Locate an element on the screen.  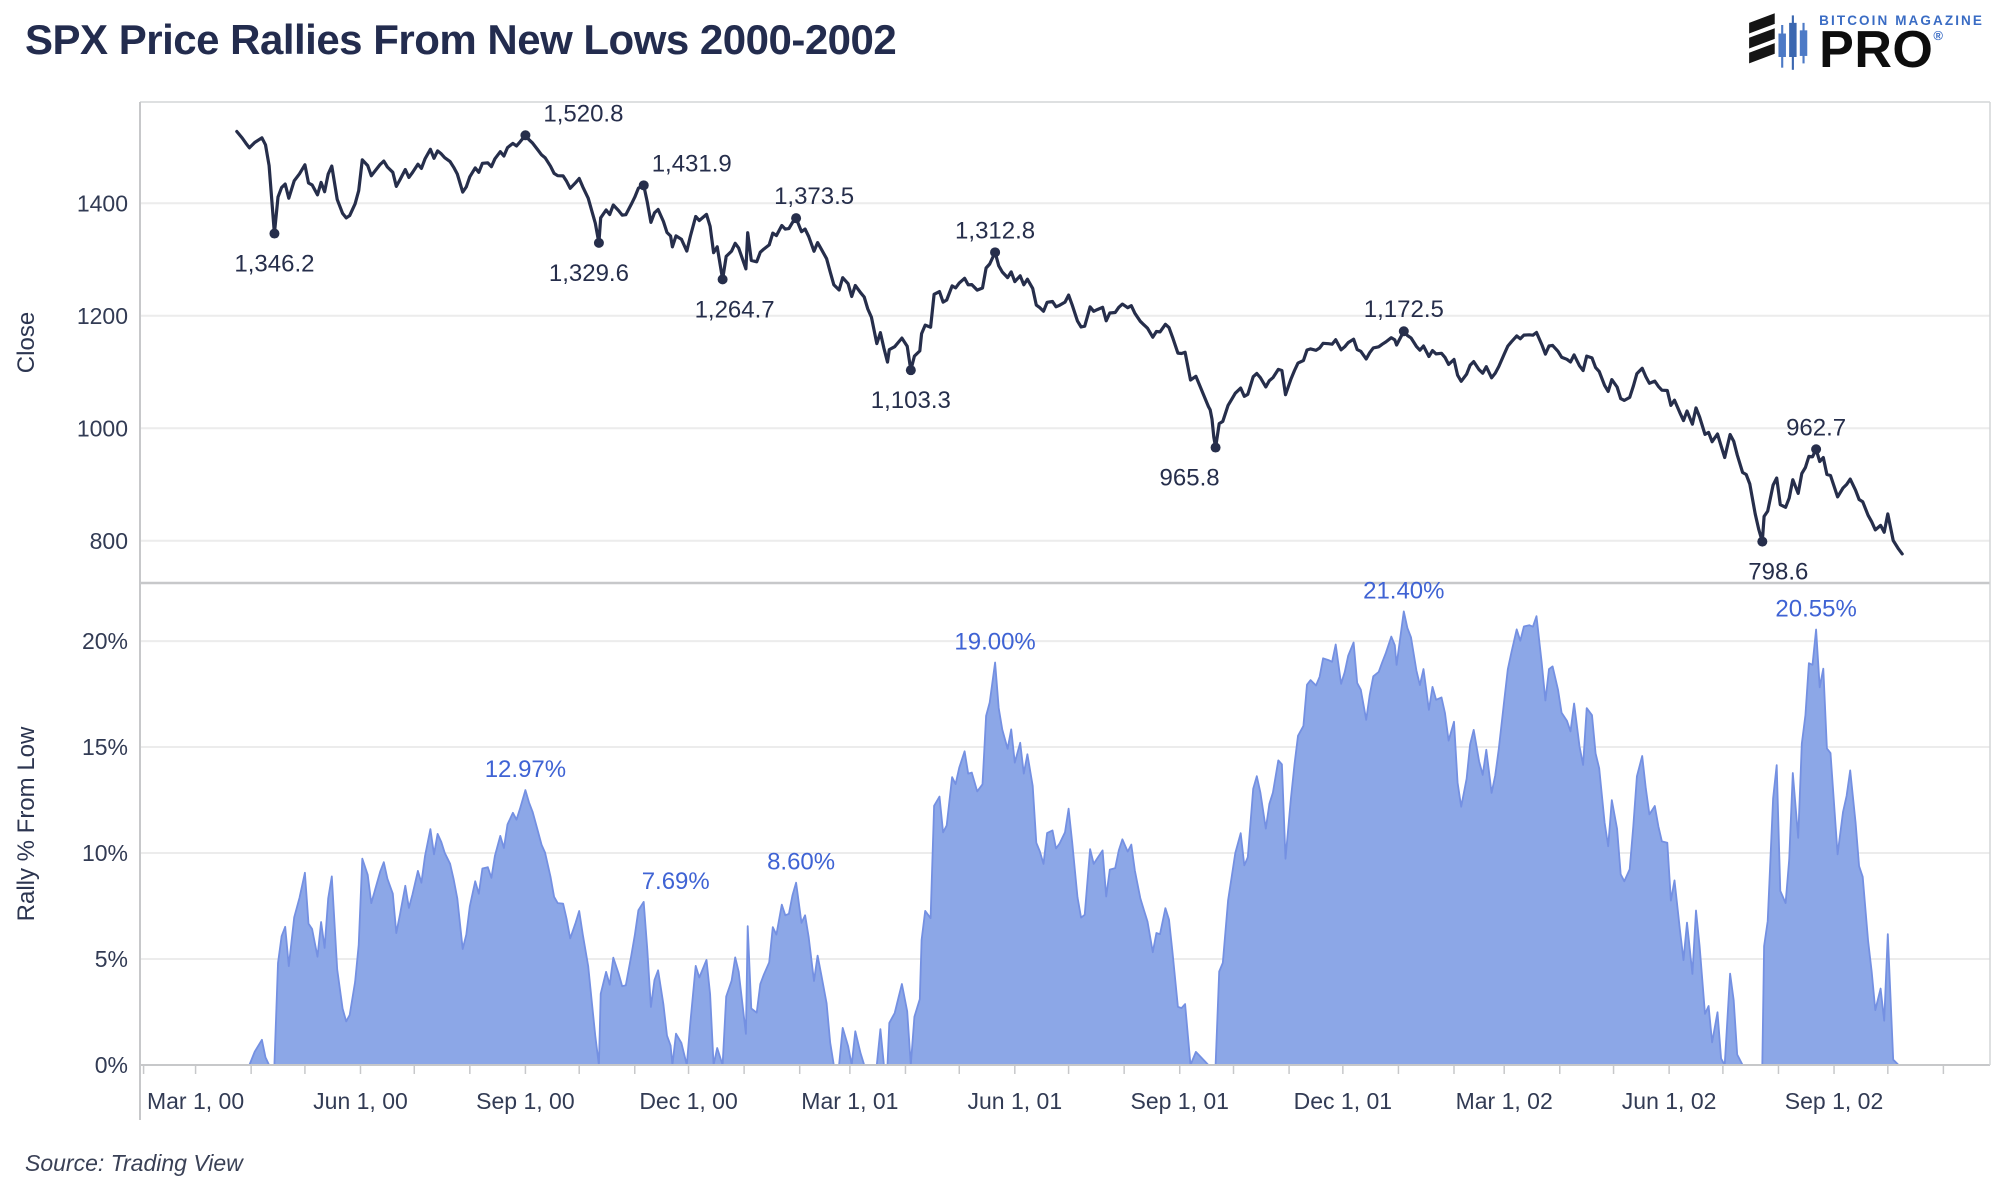
price-annotation-label: 1,431.9 is located at coordinates (692, 163).